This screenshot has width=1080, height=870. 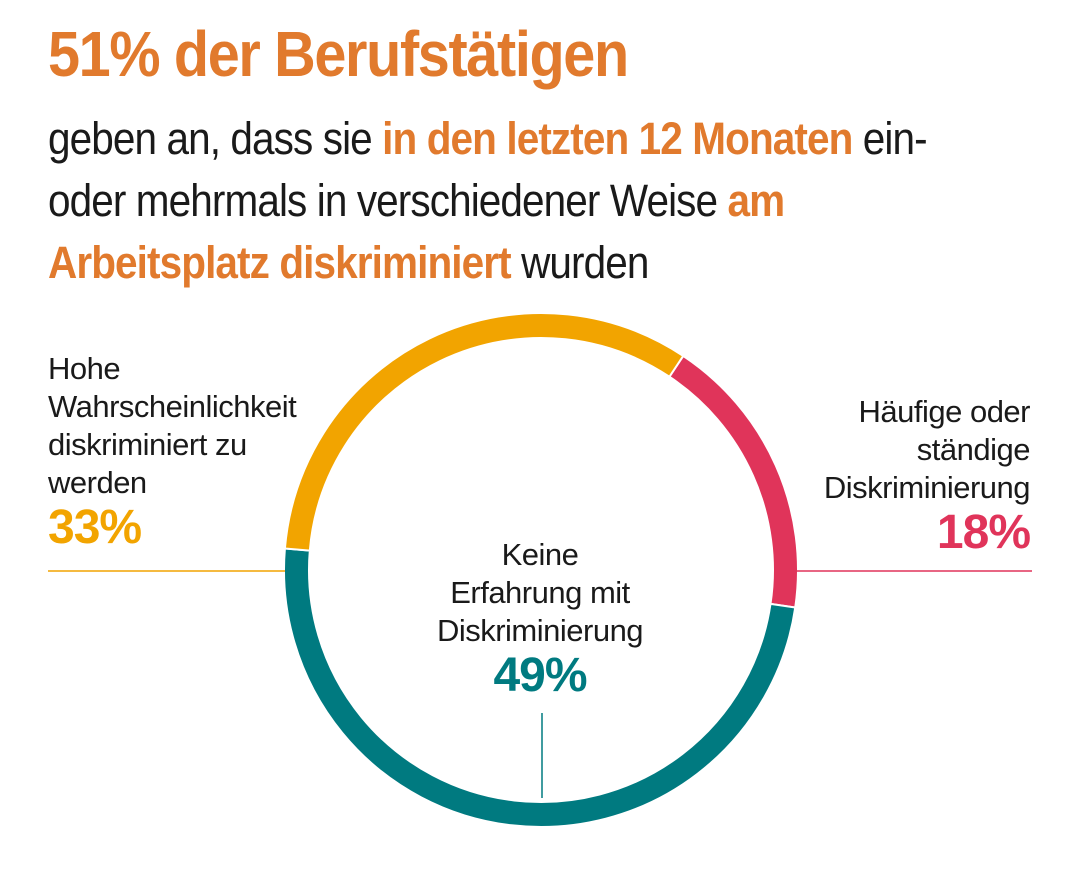 I want to click on slice-label-none: Keine Erfahrung mit Diskriminierung 49%, so click(x=540, y=619).